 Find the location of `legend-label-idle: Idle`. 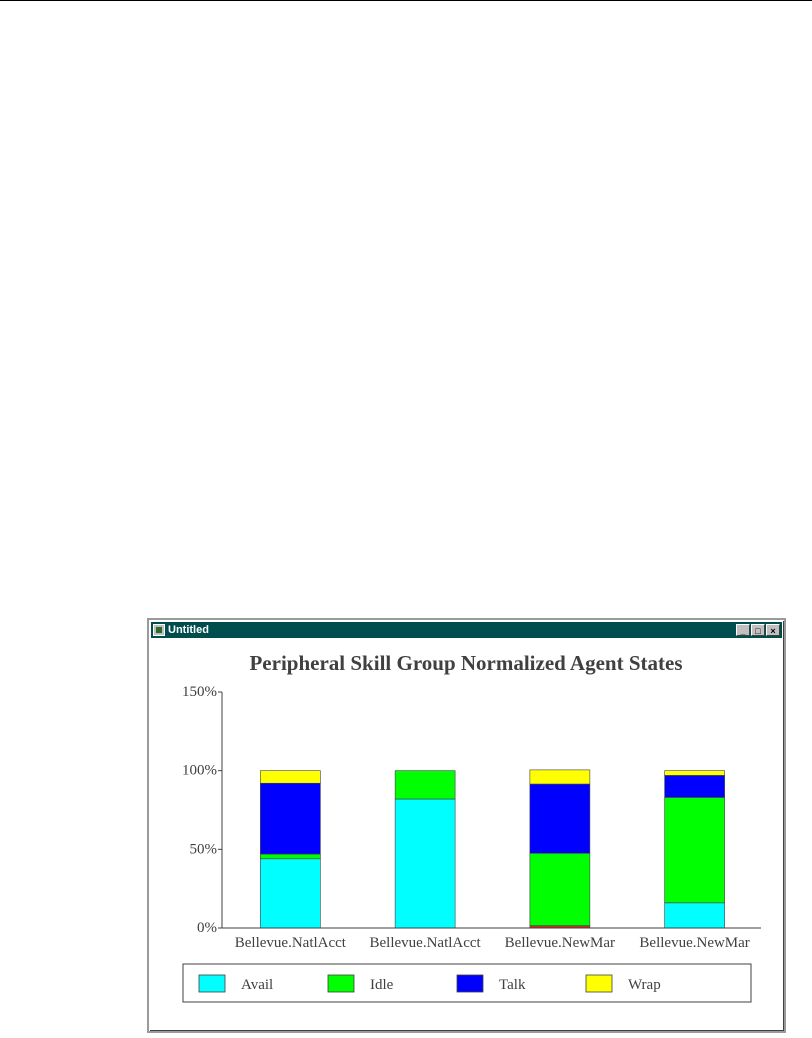

legend-label-idle: Idle is located at coordinates (382, 985).